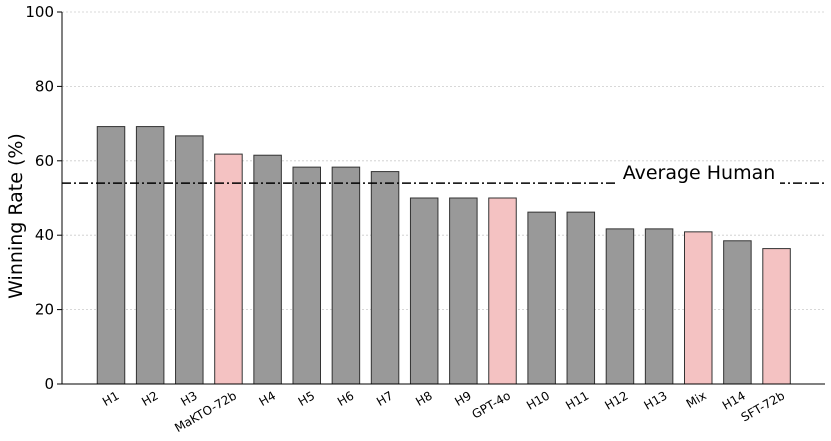 This screenshot has width=831, height=441. What do you see at coordinates (39, 12) in the screenshot?
I see `y-tick-label: 100` at bounding box center [39, 12].